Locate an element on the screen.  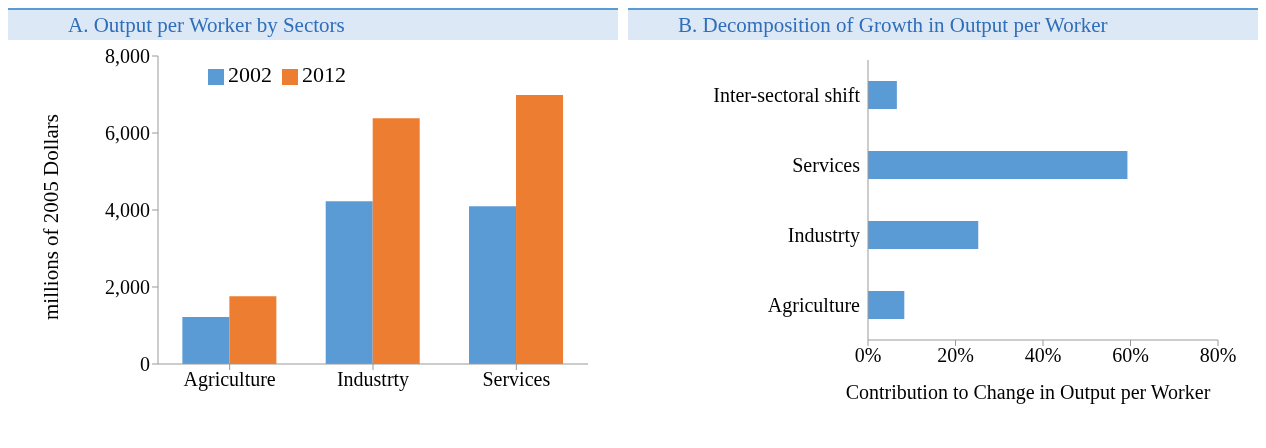
chart-title: A. Output per Worker by Sectors is located at coordinates (313, 24).